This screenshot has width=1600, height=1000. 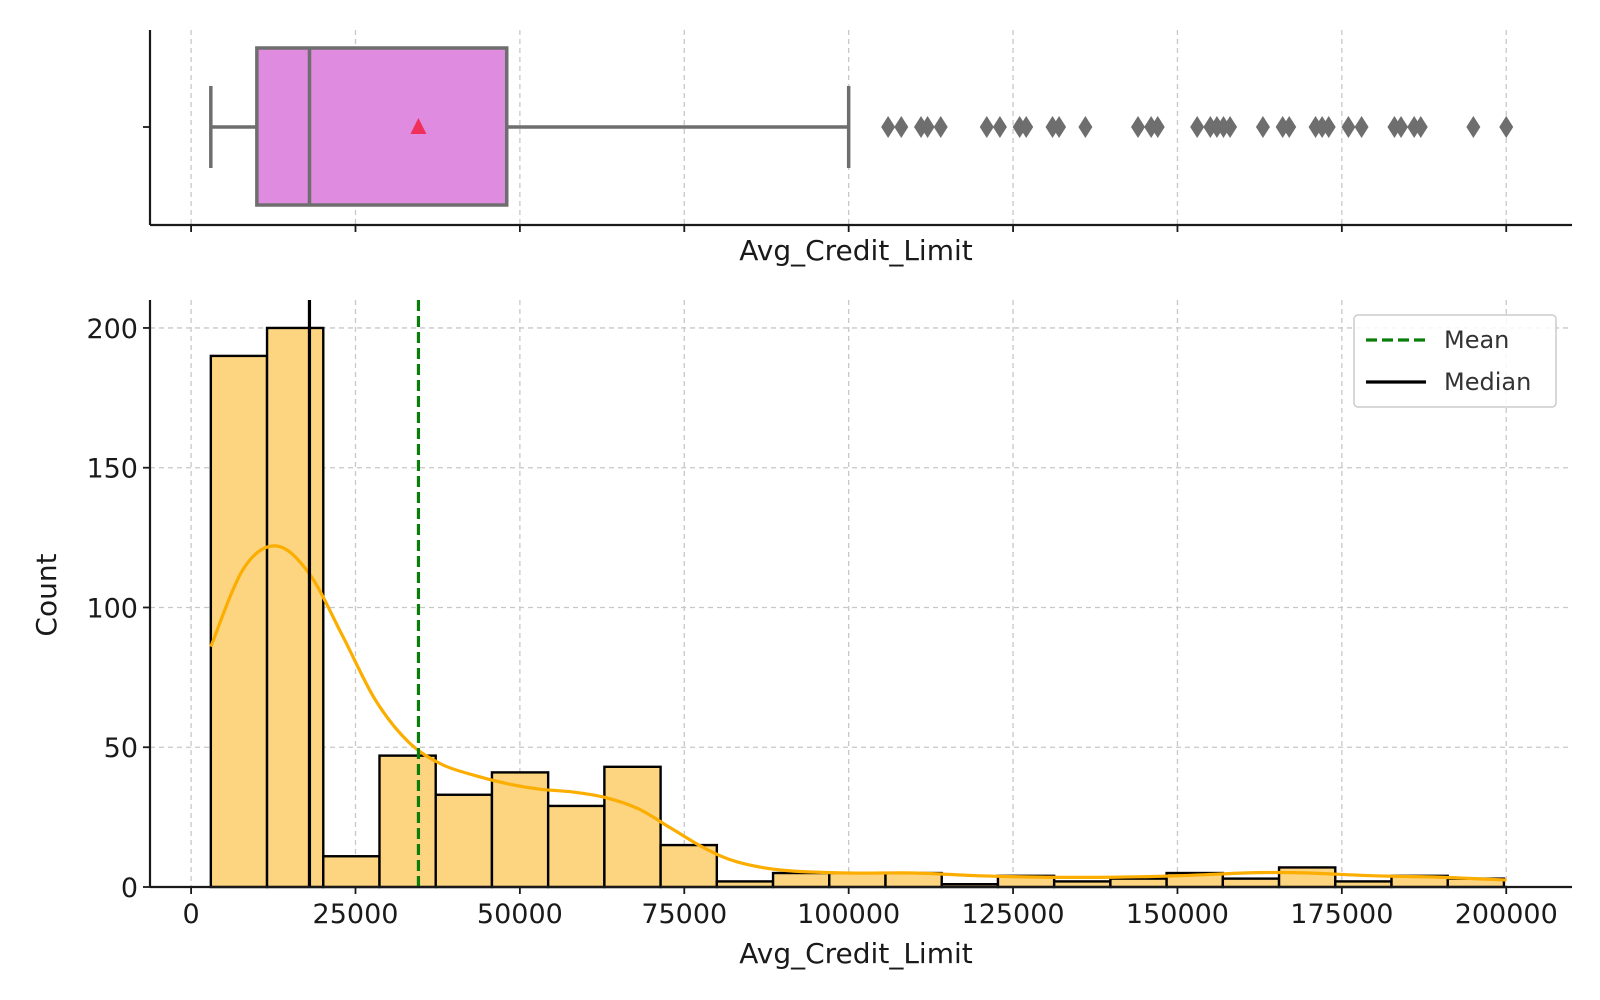 I want to click on legend-median-label: Median, so click(x=1487, y=382).